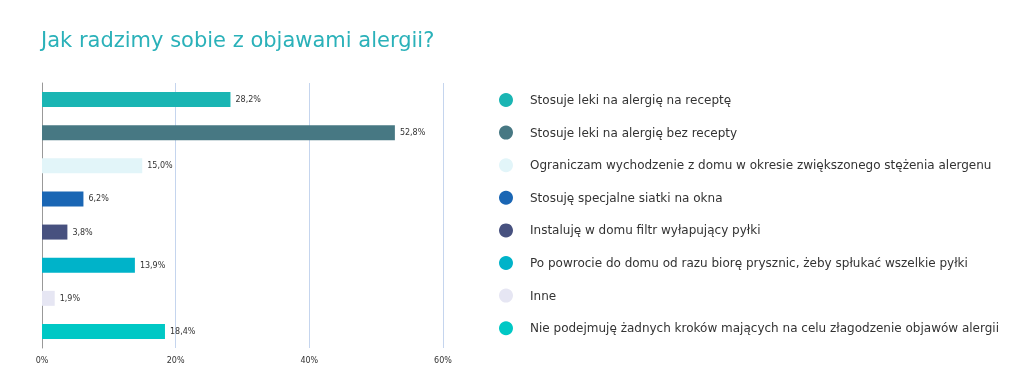 The image size is (1022, 386). I want to click on legend-label: Stosuje leki na alergię na receptę, so click(631, 100).